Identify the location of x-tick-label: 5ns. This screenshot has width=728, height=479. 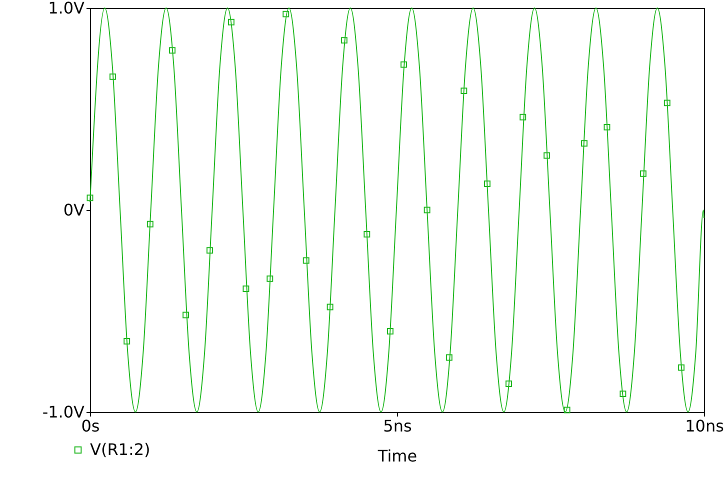
(397, 426).